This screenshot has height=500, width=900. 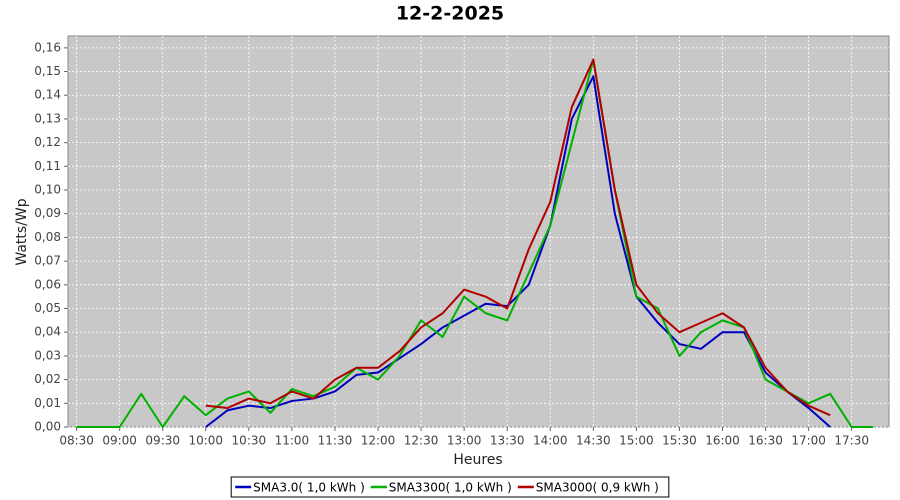 I want to click on x-tick-label: 10:30, so click(x=249, y=441).